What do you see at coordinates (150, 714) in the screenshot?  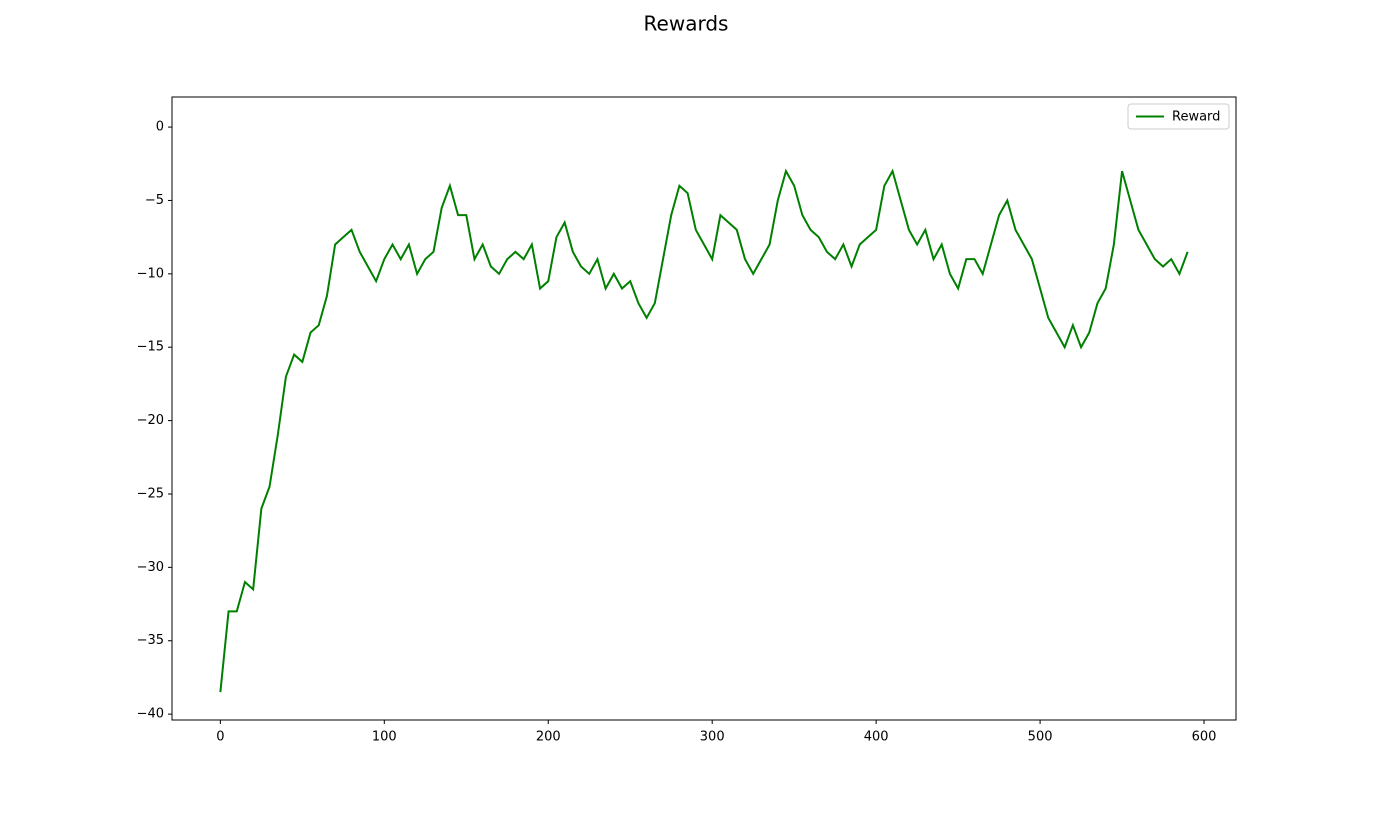 I see `y-tick-label: −40` at bounding box center [150, 714].